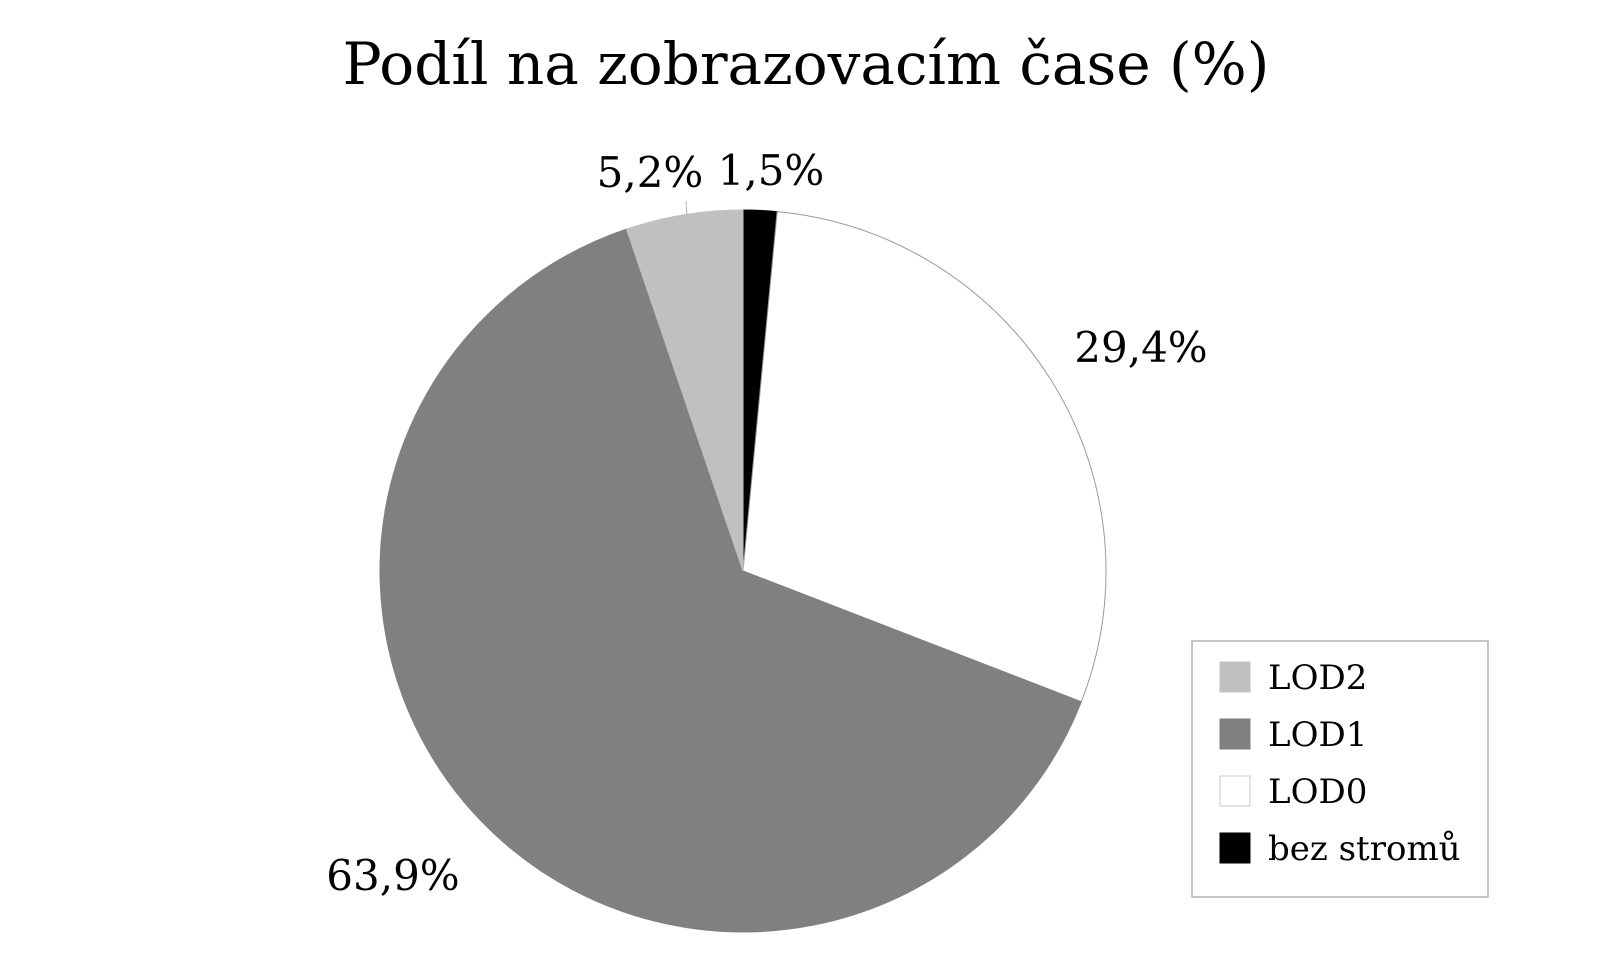 The height and width of the screenshot is (977, 1604). Describe the element at coordinates (924, 457) in the screenshot. I see `pie-slice-lod0` at that location.